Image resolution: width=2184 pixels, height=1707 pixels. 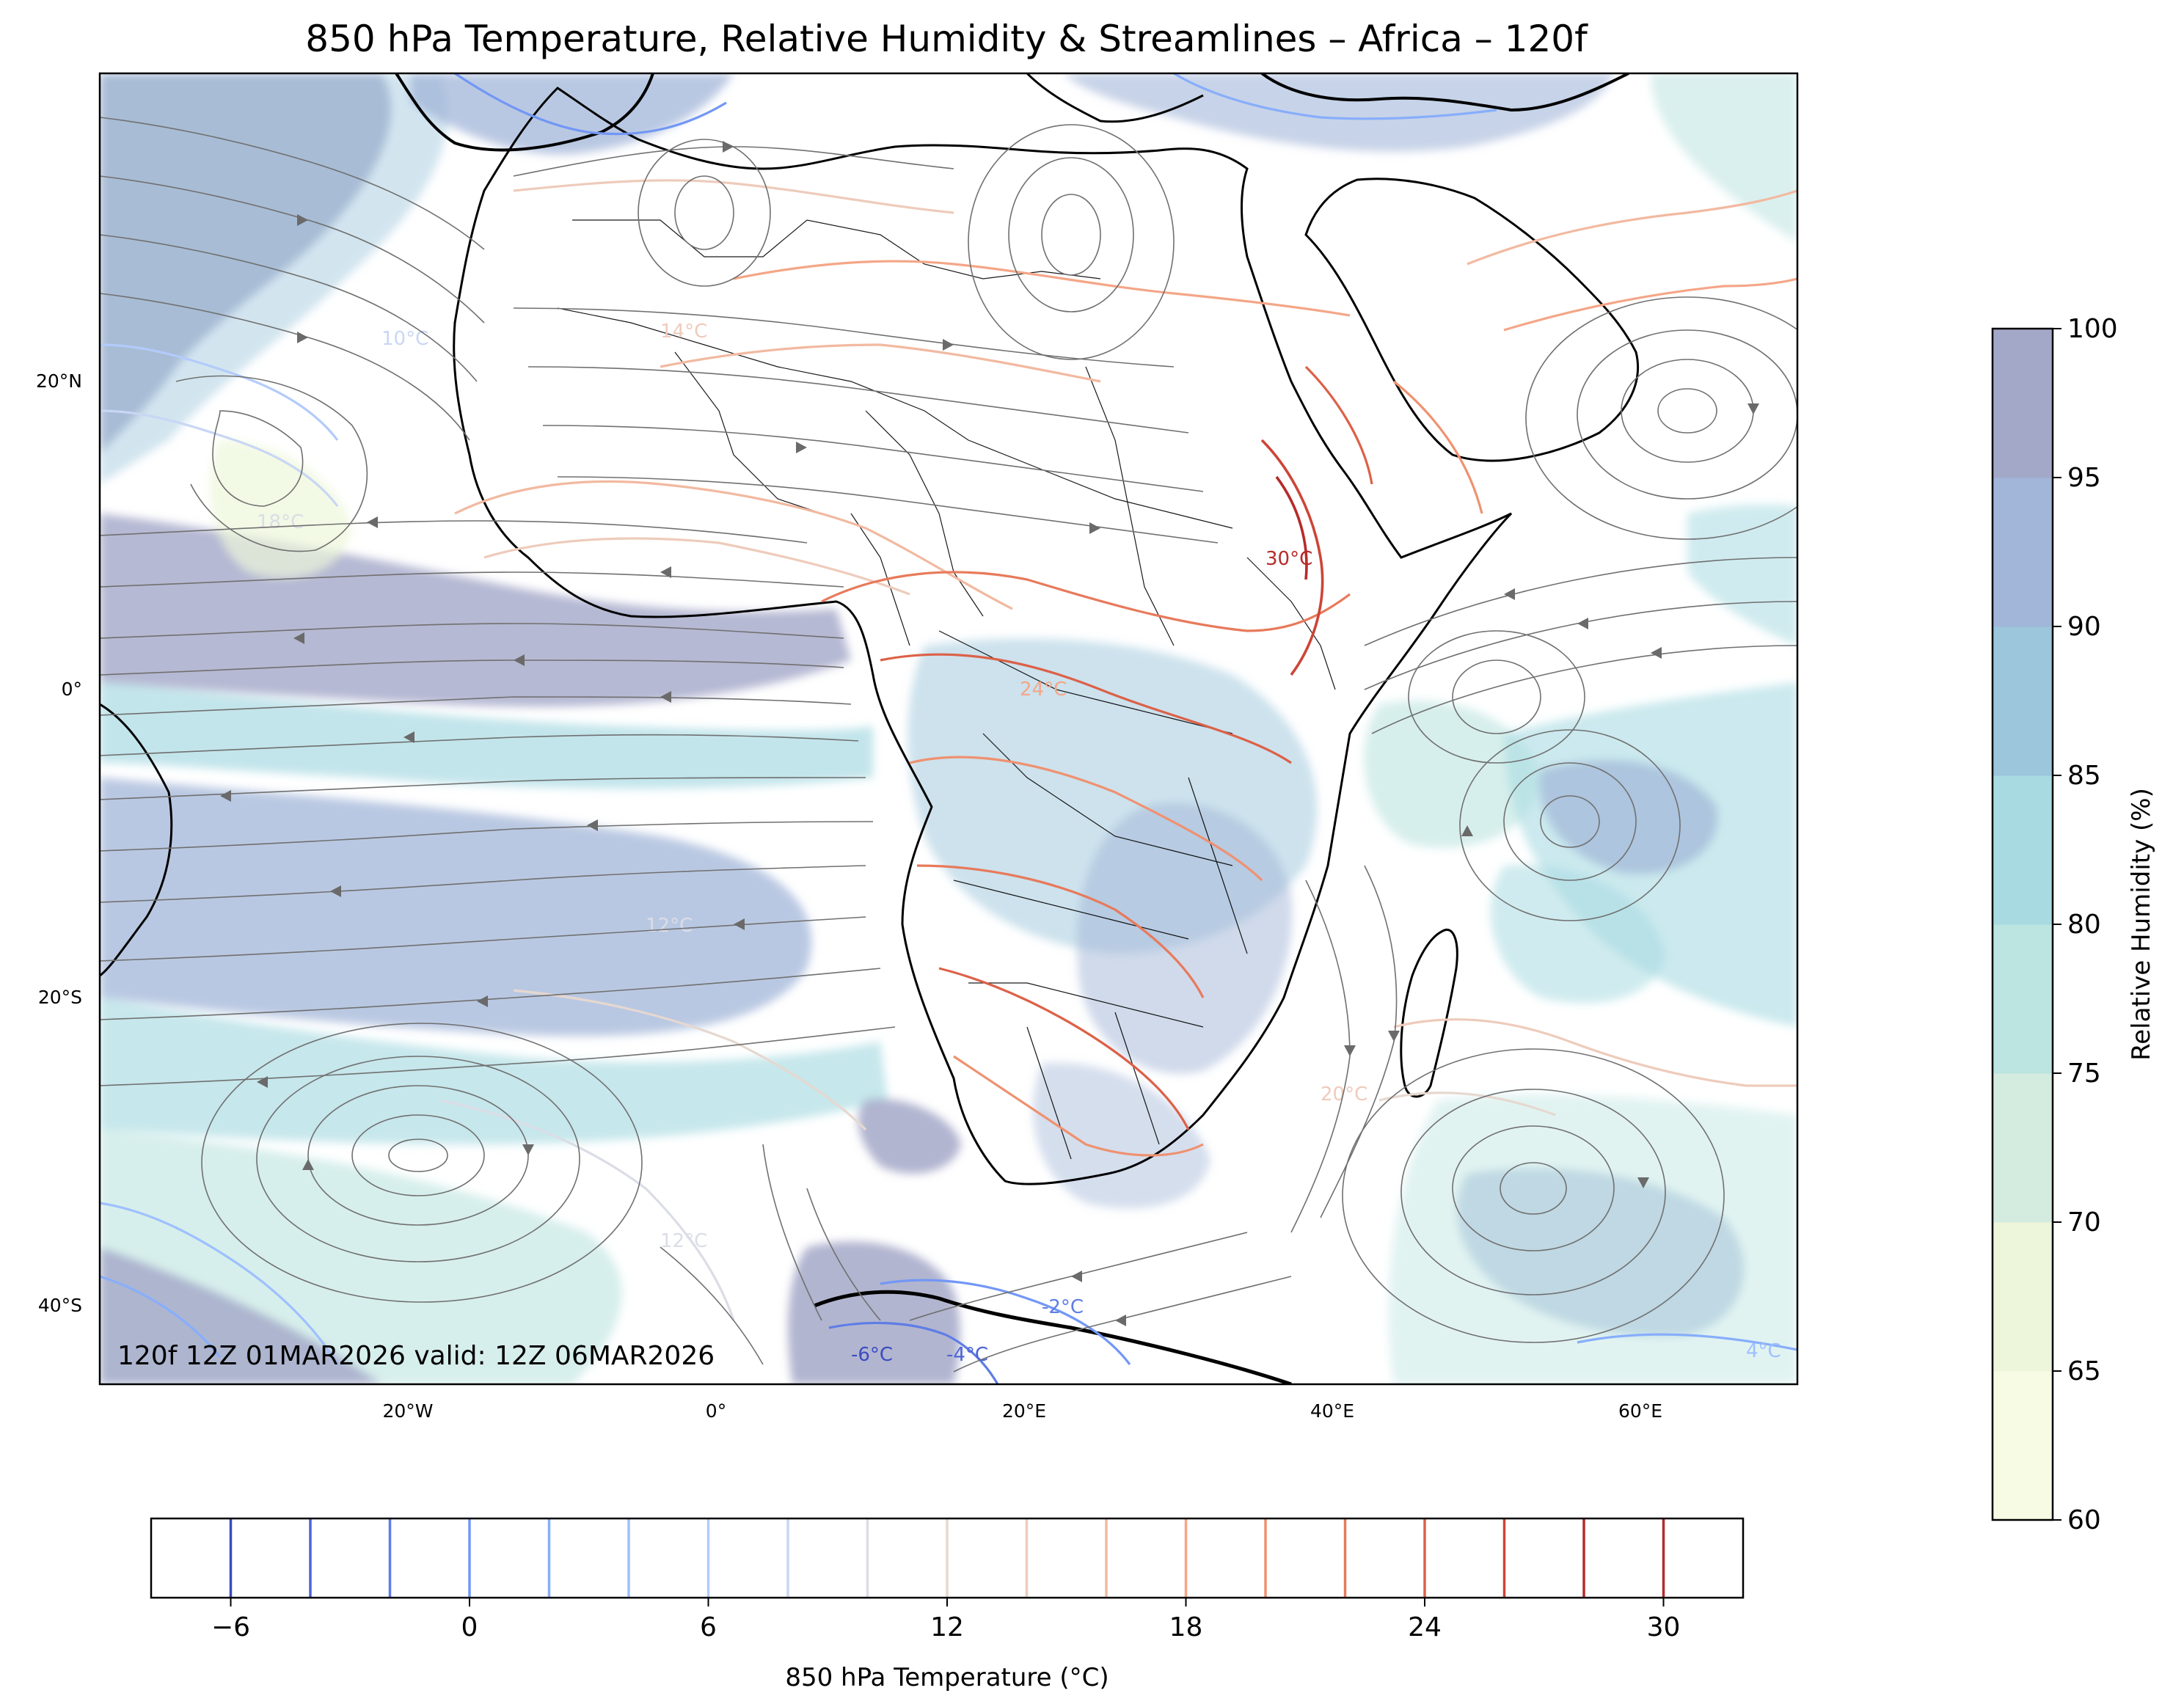 What do you see at coordinates (2084, 627) in the screenshot?
I see `rh-tick-label: 90` at bounding box center [2084, 627].